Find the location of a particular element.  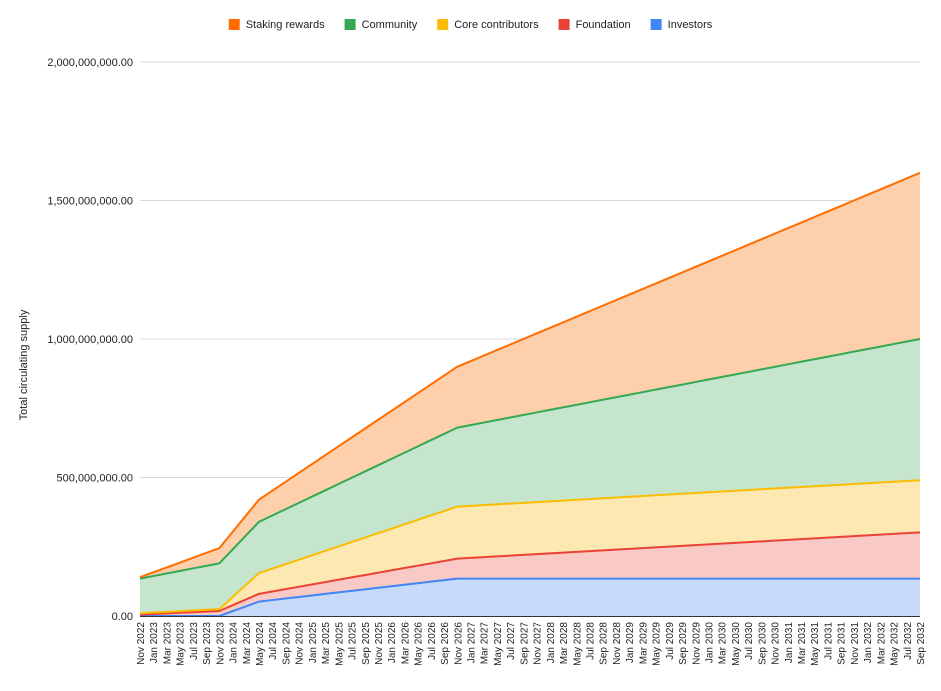

x-tick-label: Jan 2026 is located at coordinates (392, 643).